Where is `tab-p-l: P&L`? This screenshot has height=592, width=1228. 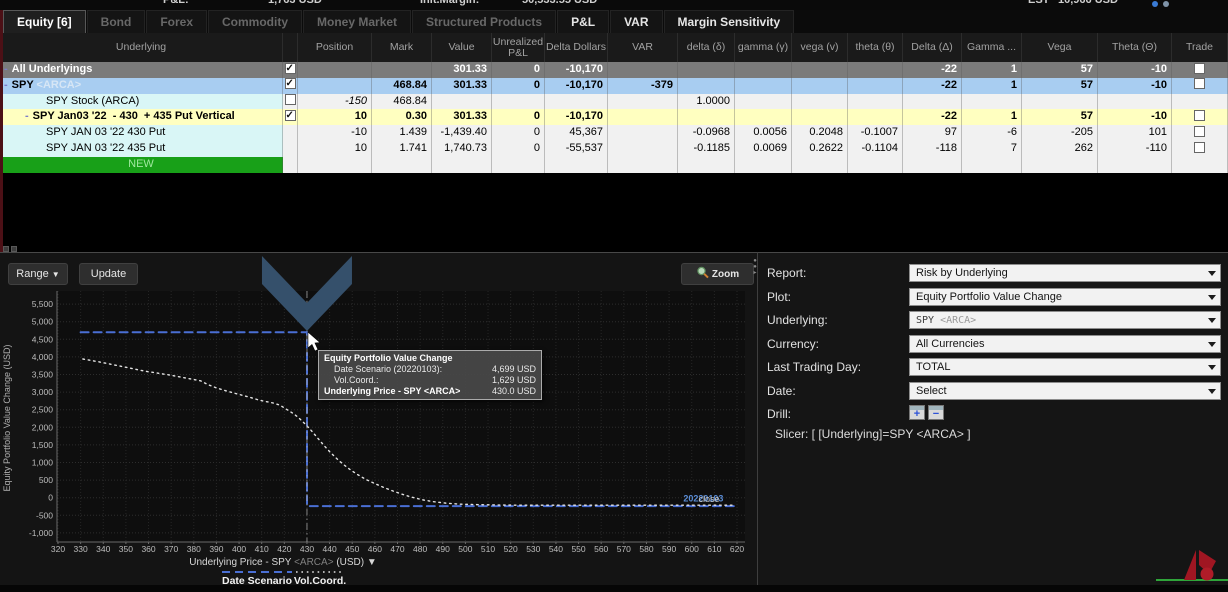 tab-p-l: P&L is located at coordinates (583, 21).